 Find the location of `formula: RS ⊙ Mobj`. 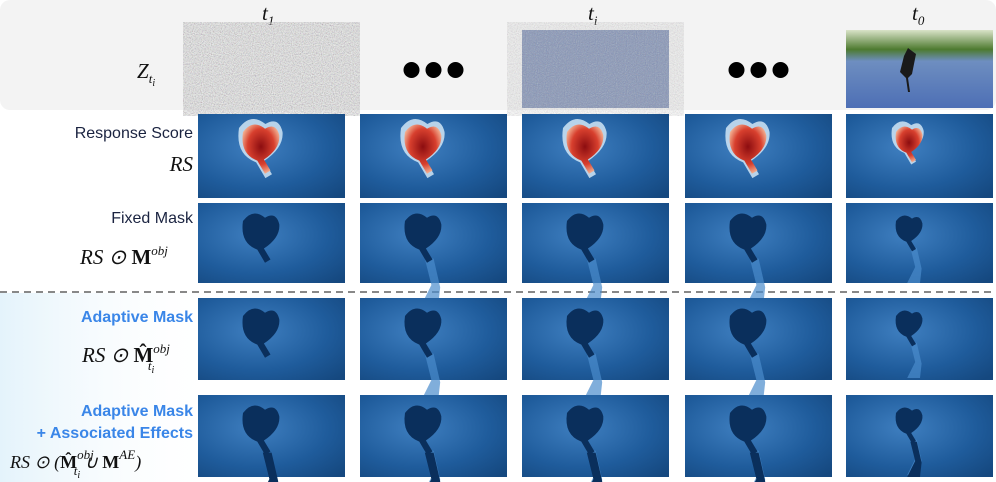

formula: RS ⊙ Mobj is located at coordinates (123, 256).